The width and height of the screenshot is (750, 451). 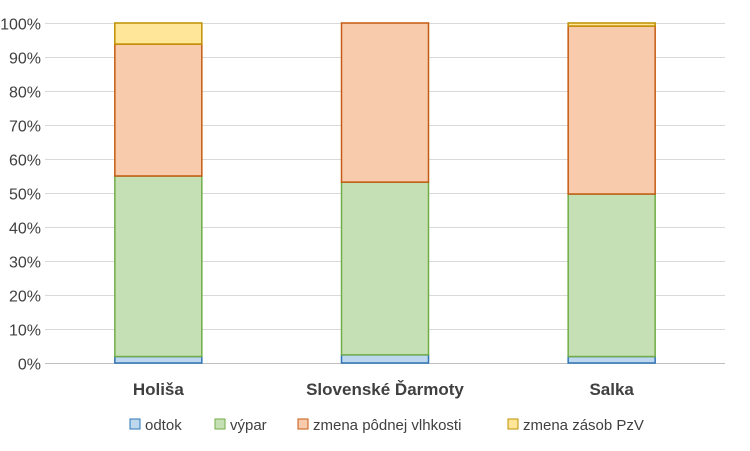 What do you see at coordinates (159, 389) in the screenshot?
I see `x-tick-label: Holiša` at bounding box center [159, 389].